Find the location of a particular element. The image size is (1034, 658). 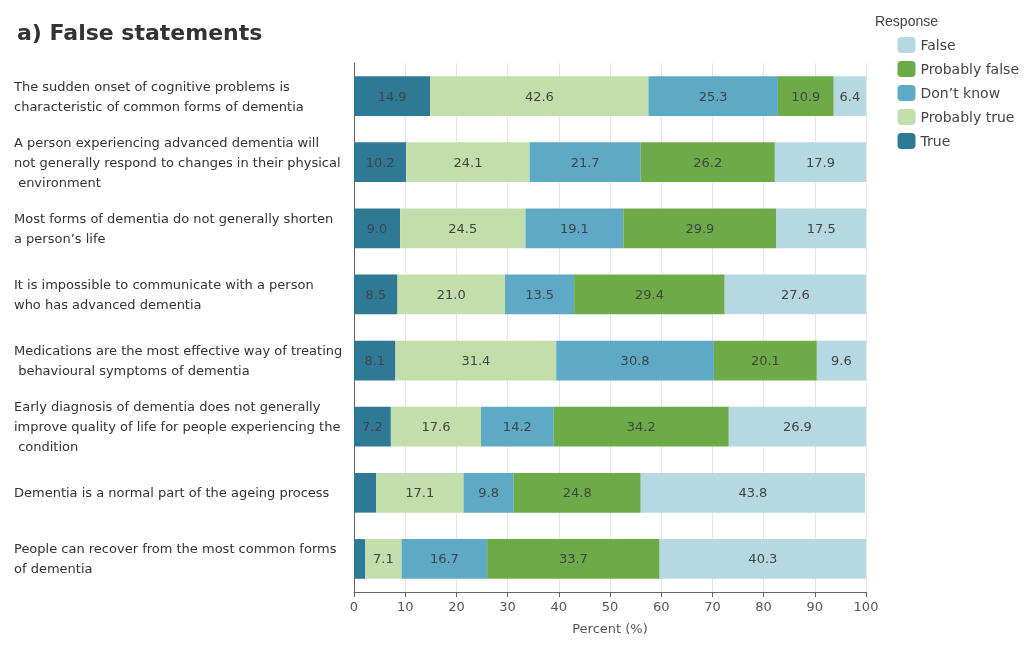

x-tick-label: 20 is located at coordinates (456, 606).